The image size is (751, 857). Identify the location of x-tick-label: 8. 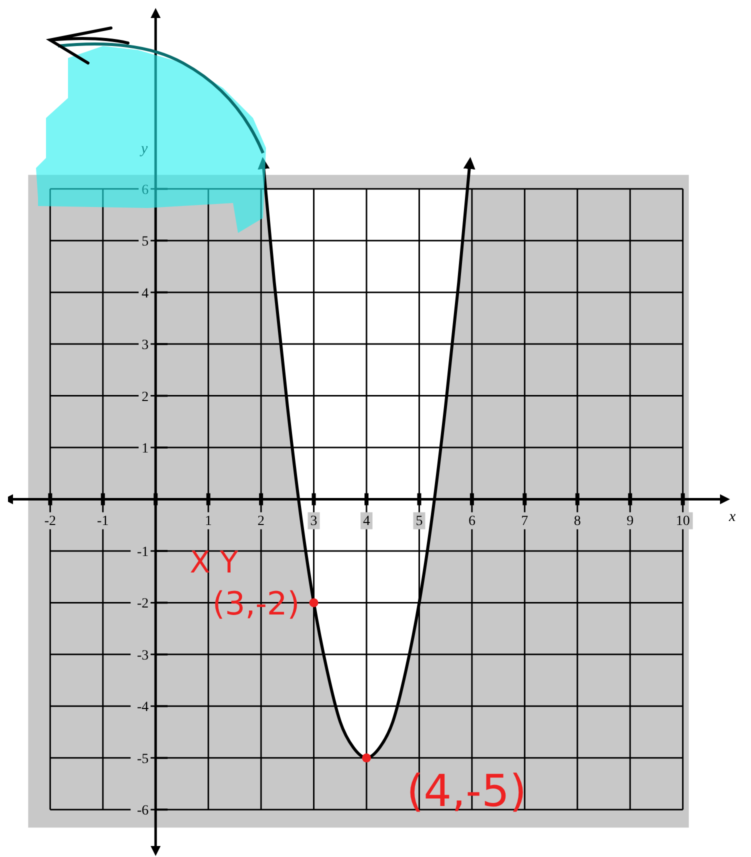
(577, 522).